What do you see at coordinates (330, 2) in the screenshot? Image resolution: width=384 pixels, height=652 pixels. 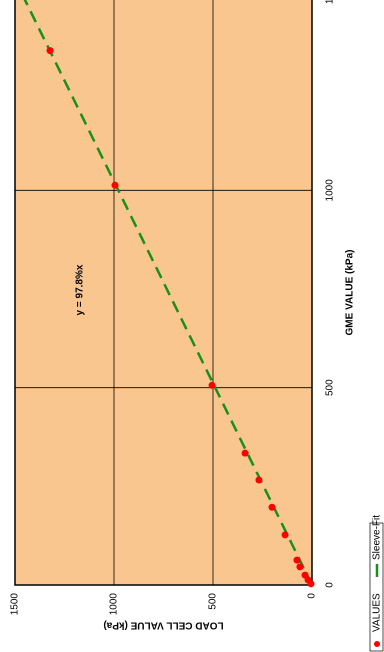 I see `x-tick-label: 1500` at bounding box center [330, 2].